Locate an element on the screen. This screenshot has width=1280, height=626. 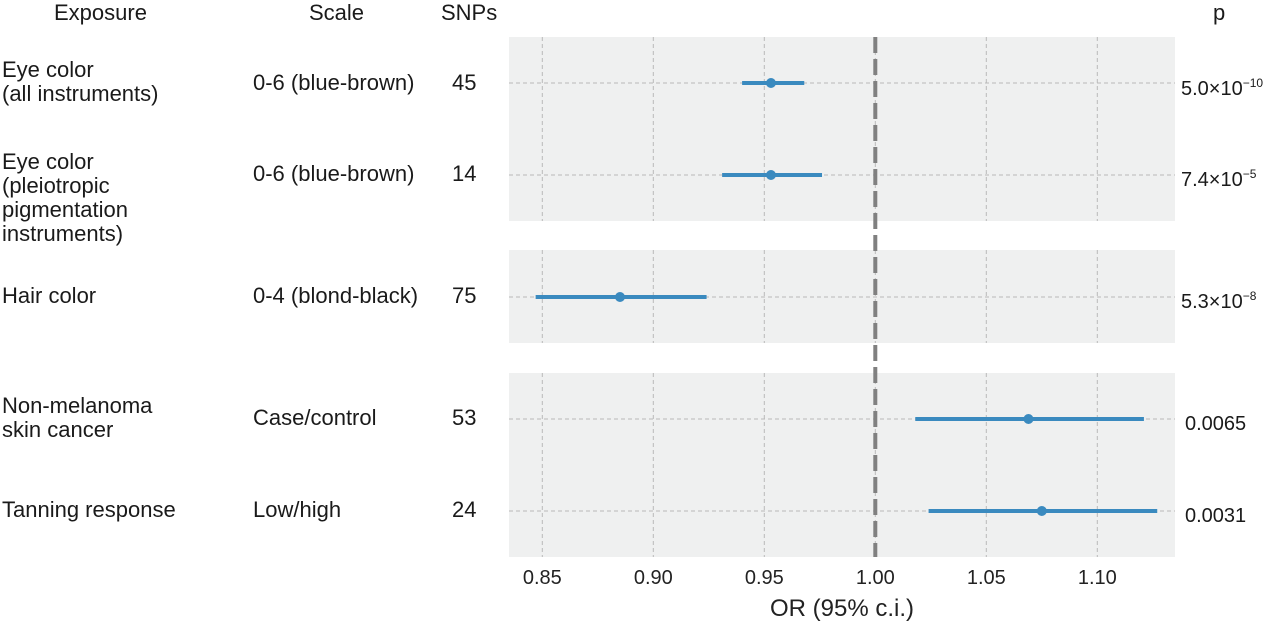
x-tick-label: 0.85 is located at coordinates (542, 578).